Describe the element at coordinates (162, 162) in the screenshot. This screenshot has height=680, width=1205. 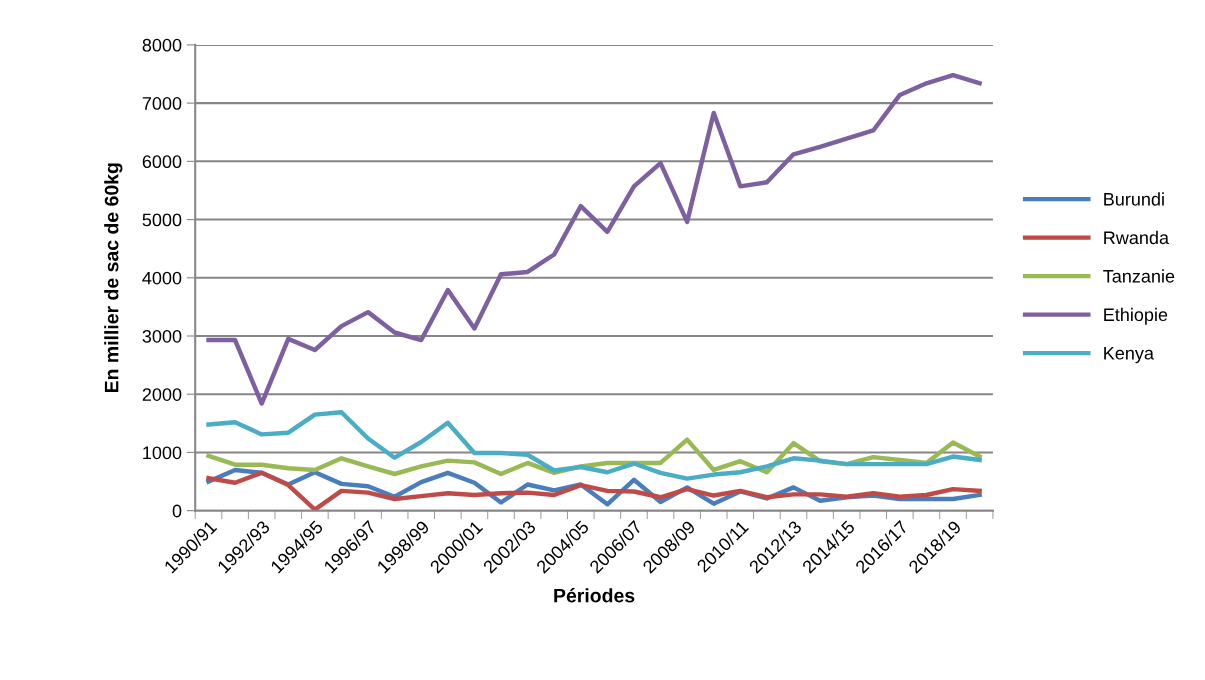
I see `y-tick-label: 6000` at that location.